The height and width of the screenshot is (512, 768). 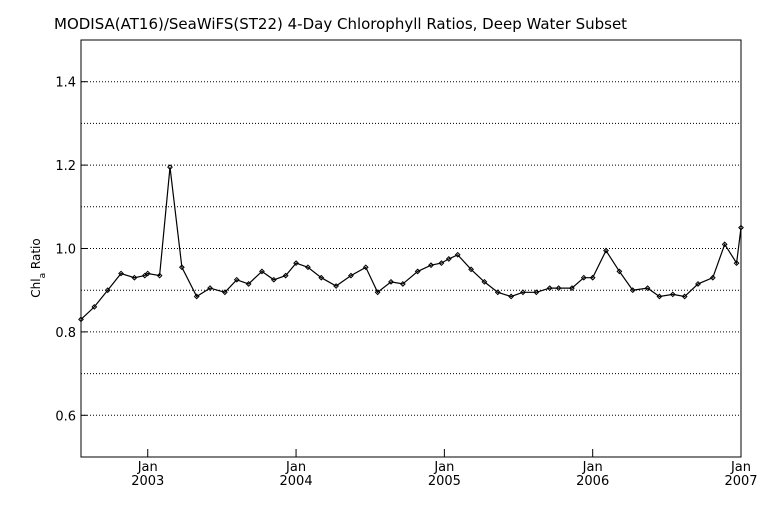 What do you see at coordinates (43, 276) in the screenshot?
I see `y-axis-label-sub: a` at bounding box center [43, 276].